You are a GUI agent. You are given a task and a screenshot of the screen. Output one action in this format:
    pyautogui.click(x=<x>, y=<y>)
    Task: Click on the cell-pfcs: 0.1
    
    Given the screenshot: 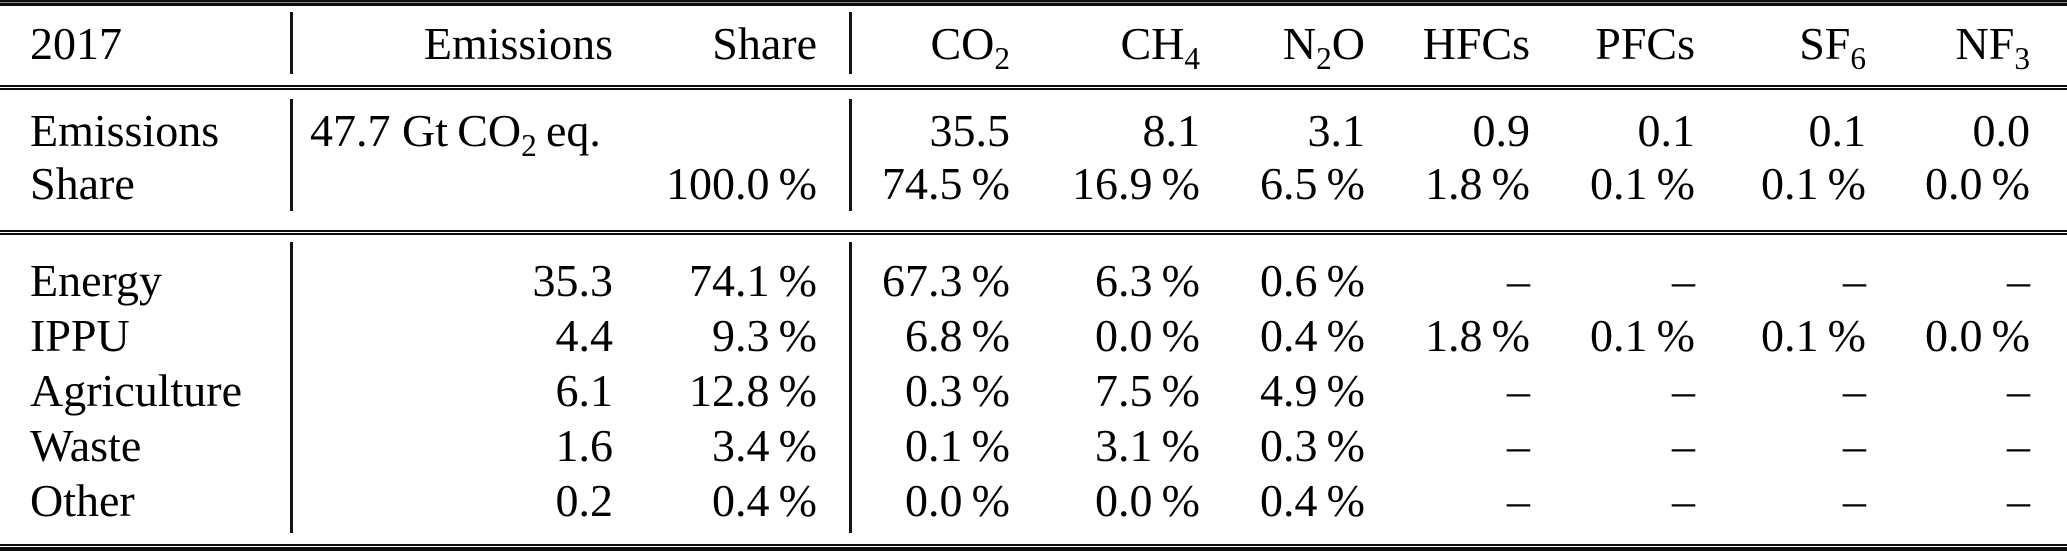 What is the action you would take?
    pyautogui.click(x=1666, y=130)
    